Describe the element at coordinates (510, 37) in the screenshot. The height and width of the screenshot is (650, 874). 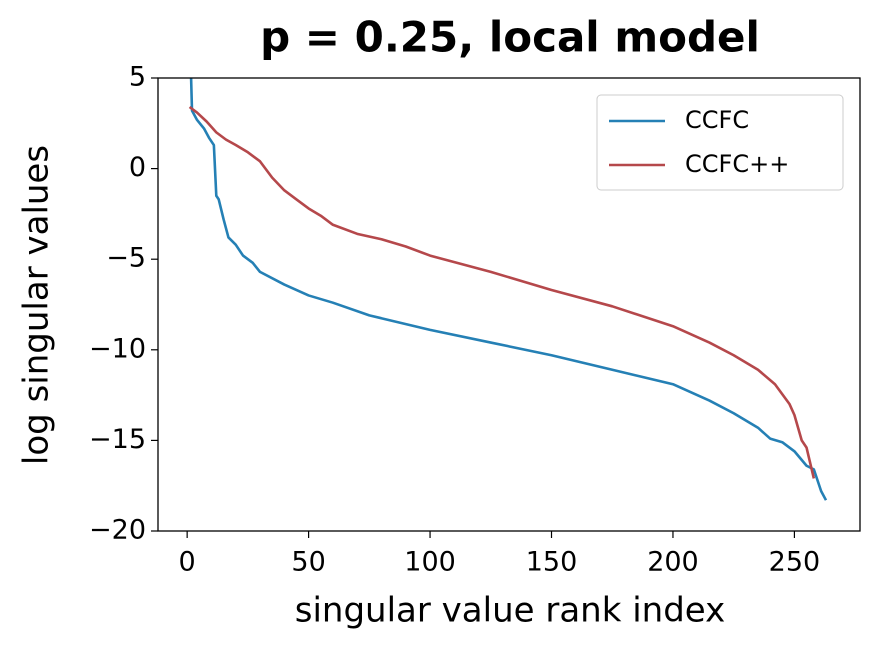
I see `chart-title: p = 0.25, local model` at that location.